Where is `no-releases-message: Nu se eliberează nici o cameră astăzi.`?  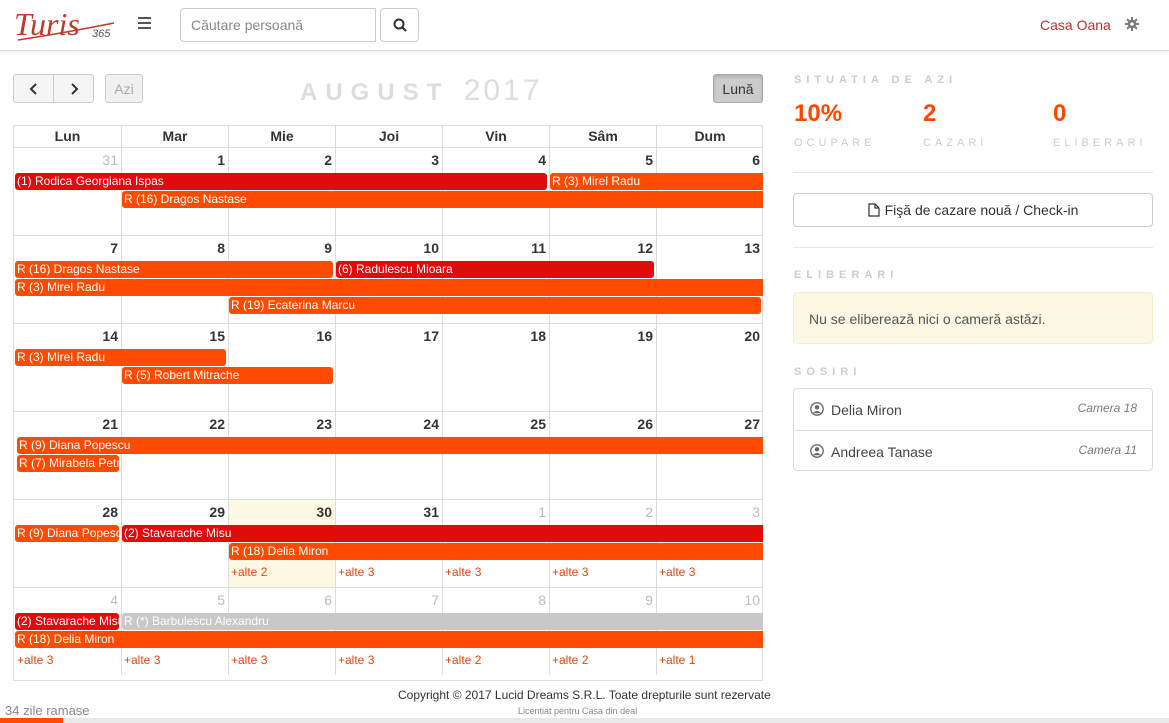 no-releases-message: Nu se eliberează nici o cameră astăzi. is located at coordinates (927, 319).